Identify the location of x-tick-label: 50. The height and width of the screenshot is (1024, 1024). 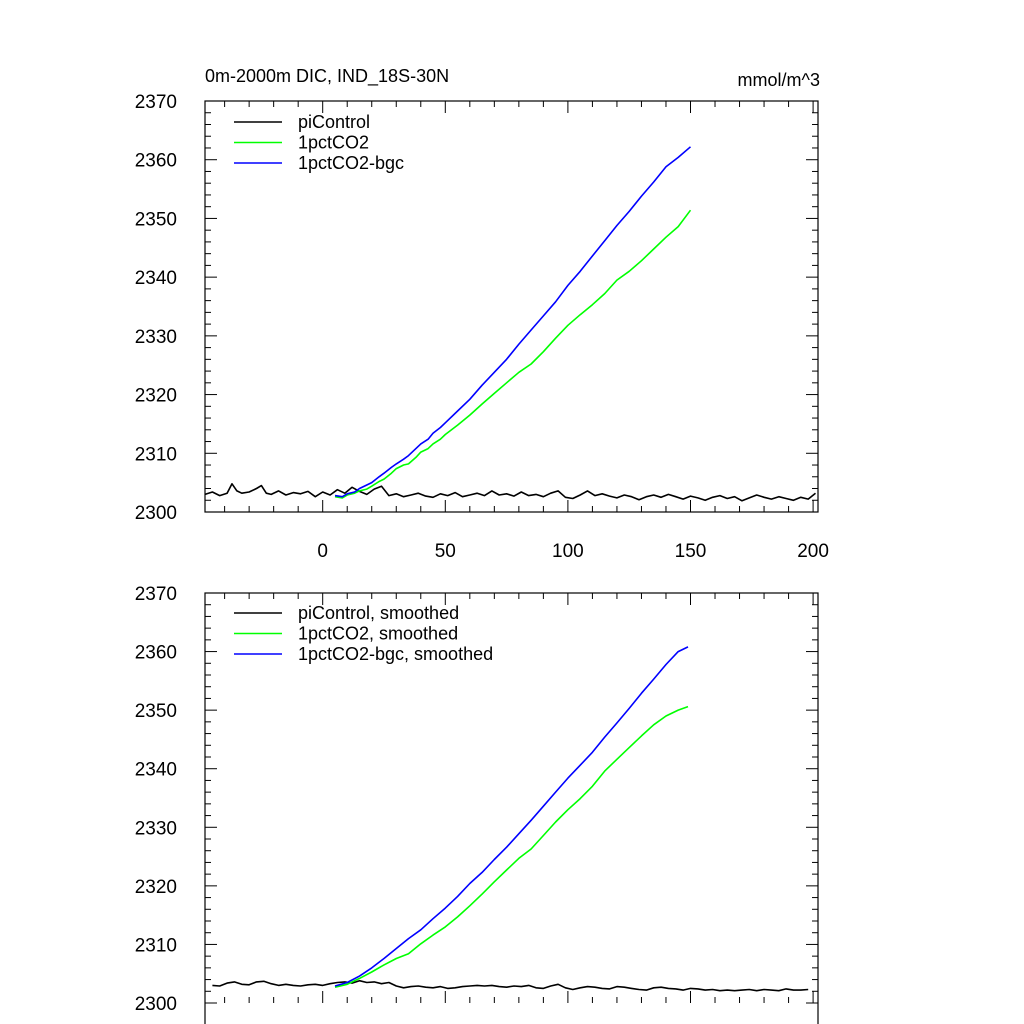
(445, 551).